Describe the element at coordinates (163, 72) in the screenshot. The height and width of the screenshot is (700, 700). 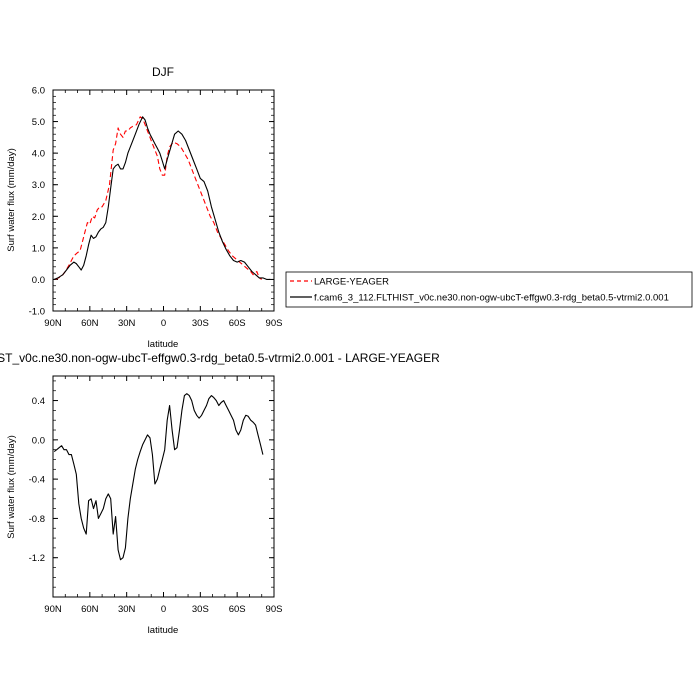
I see `top-chart-title: DJF` at that location.